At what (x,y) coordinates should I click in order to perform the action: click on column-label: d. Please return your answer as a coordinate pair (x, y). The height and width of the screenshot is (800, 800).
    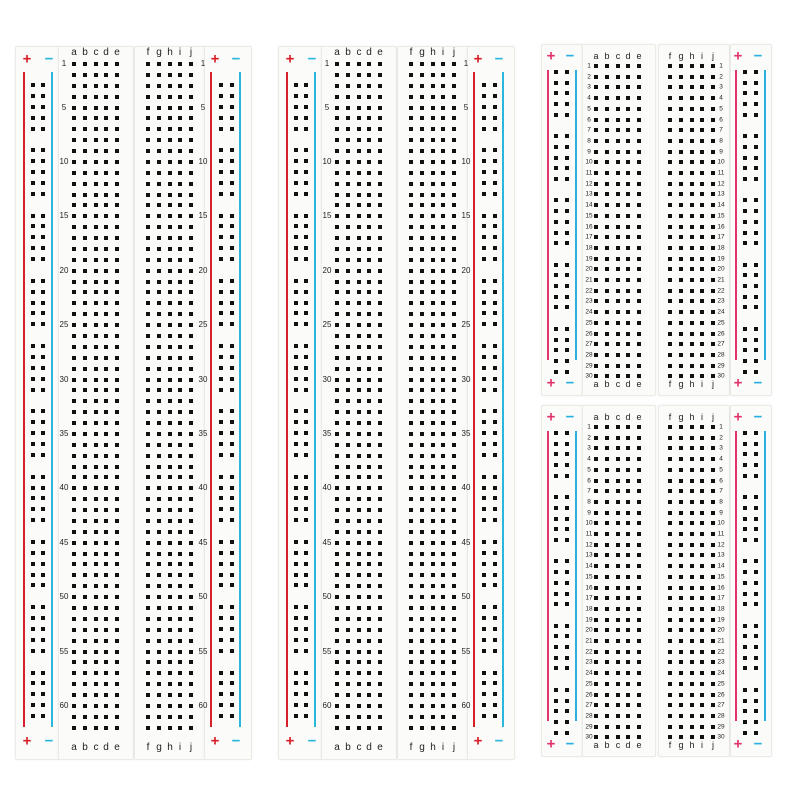
    Looking at the image, I should click on (628, 56).